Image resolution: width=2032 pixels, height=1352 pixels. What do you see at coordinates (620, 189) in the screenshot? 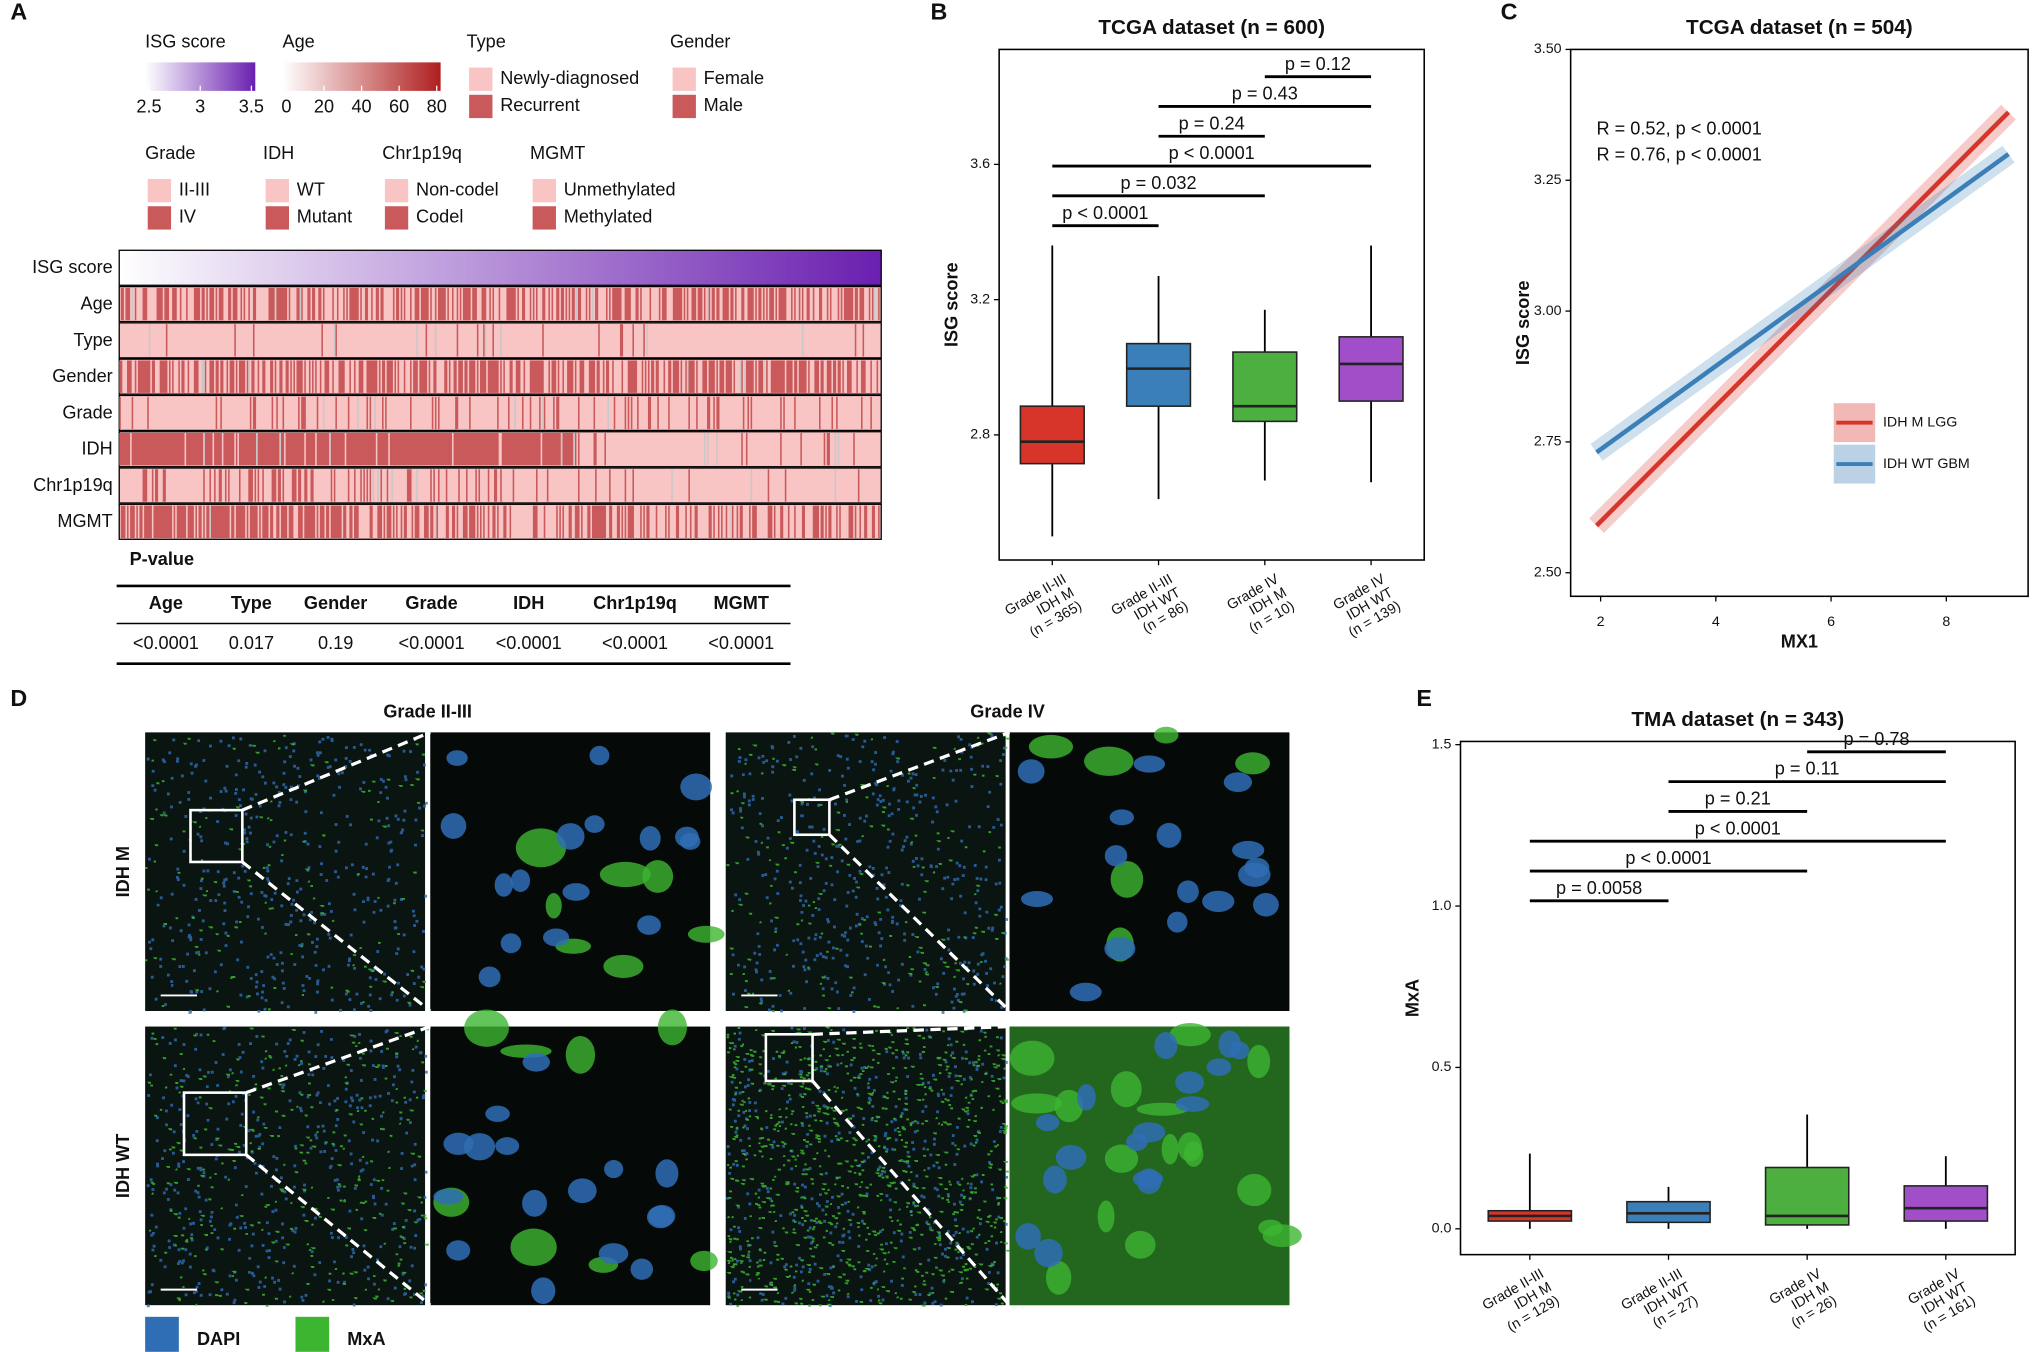
I see `legend-label: Unmethylated` at bounding box center [620, 189].